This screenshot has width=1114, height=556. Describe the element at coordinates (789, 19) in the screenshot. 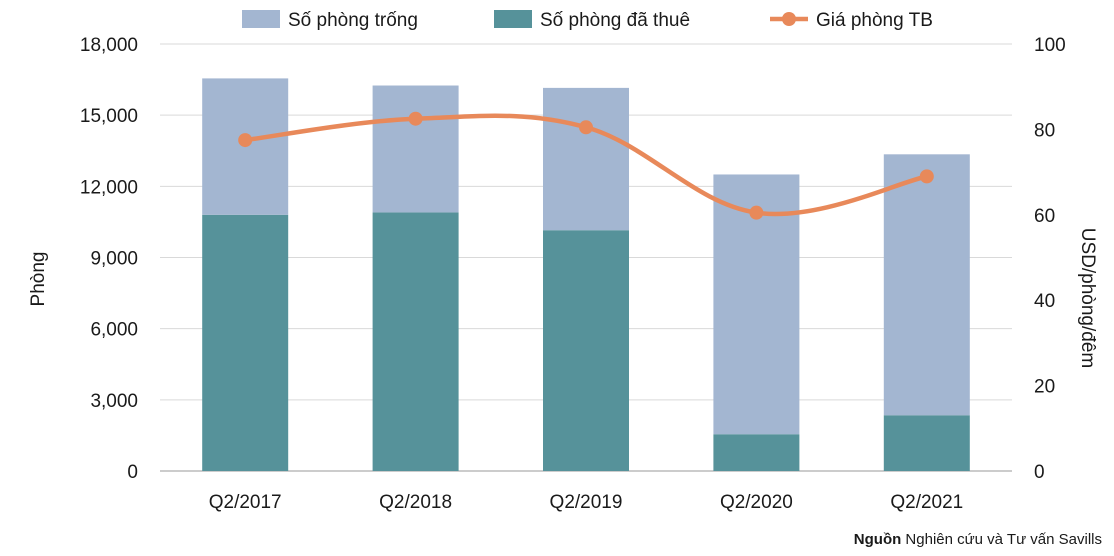

I see `legend-marker` at that location.